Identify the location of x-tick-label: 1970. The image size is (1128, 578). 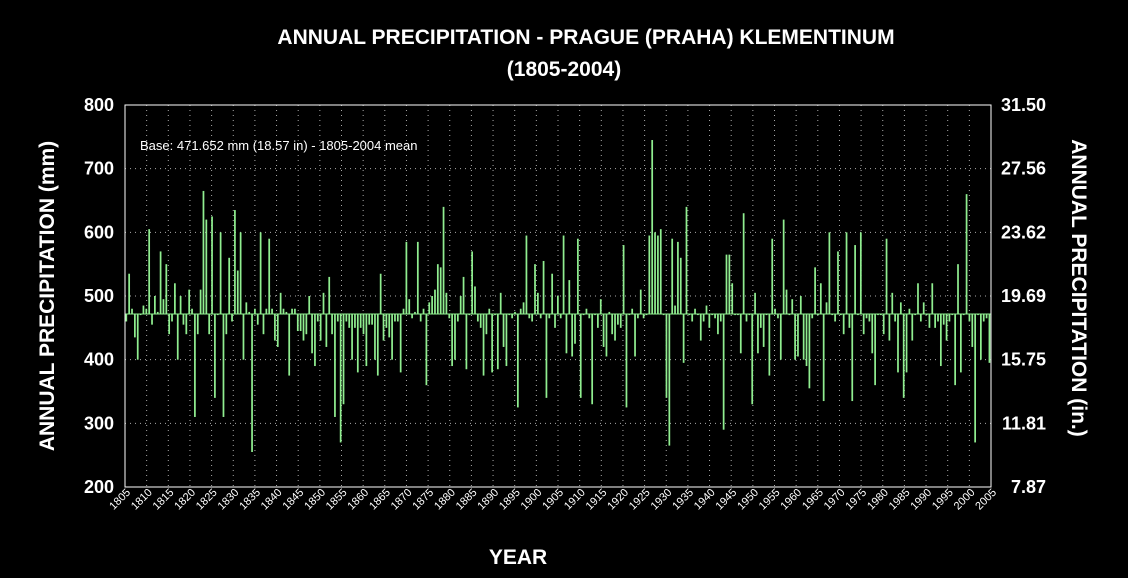
(835, 500).